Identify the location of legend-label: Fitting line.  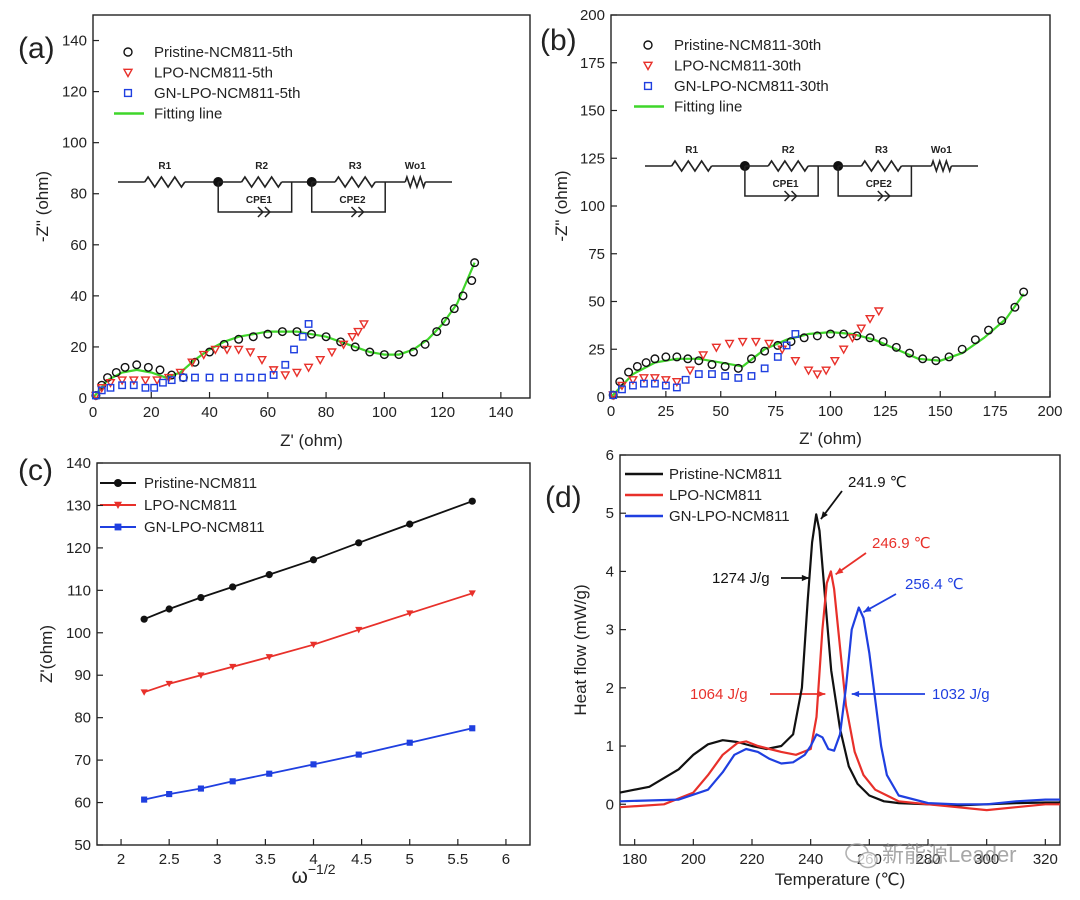
(188, 114).